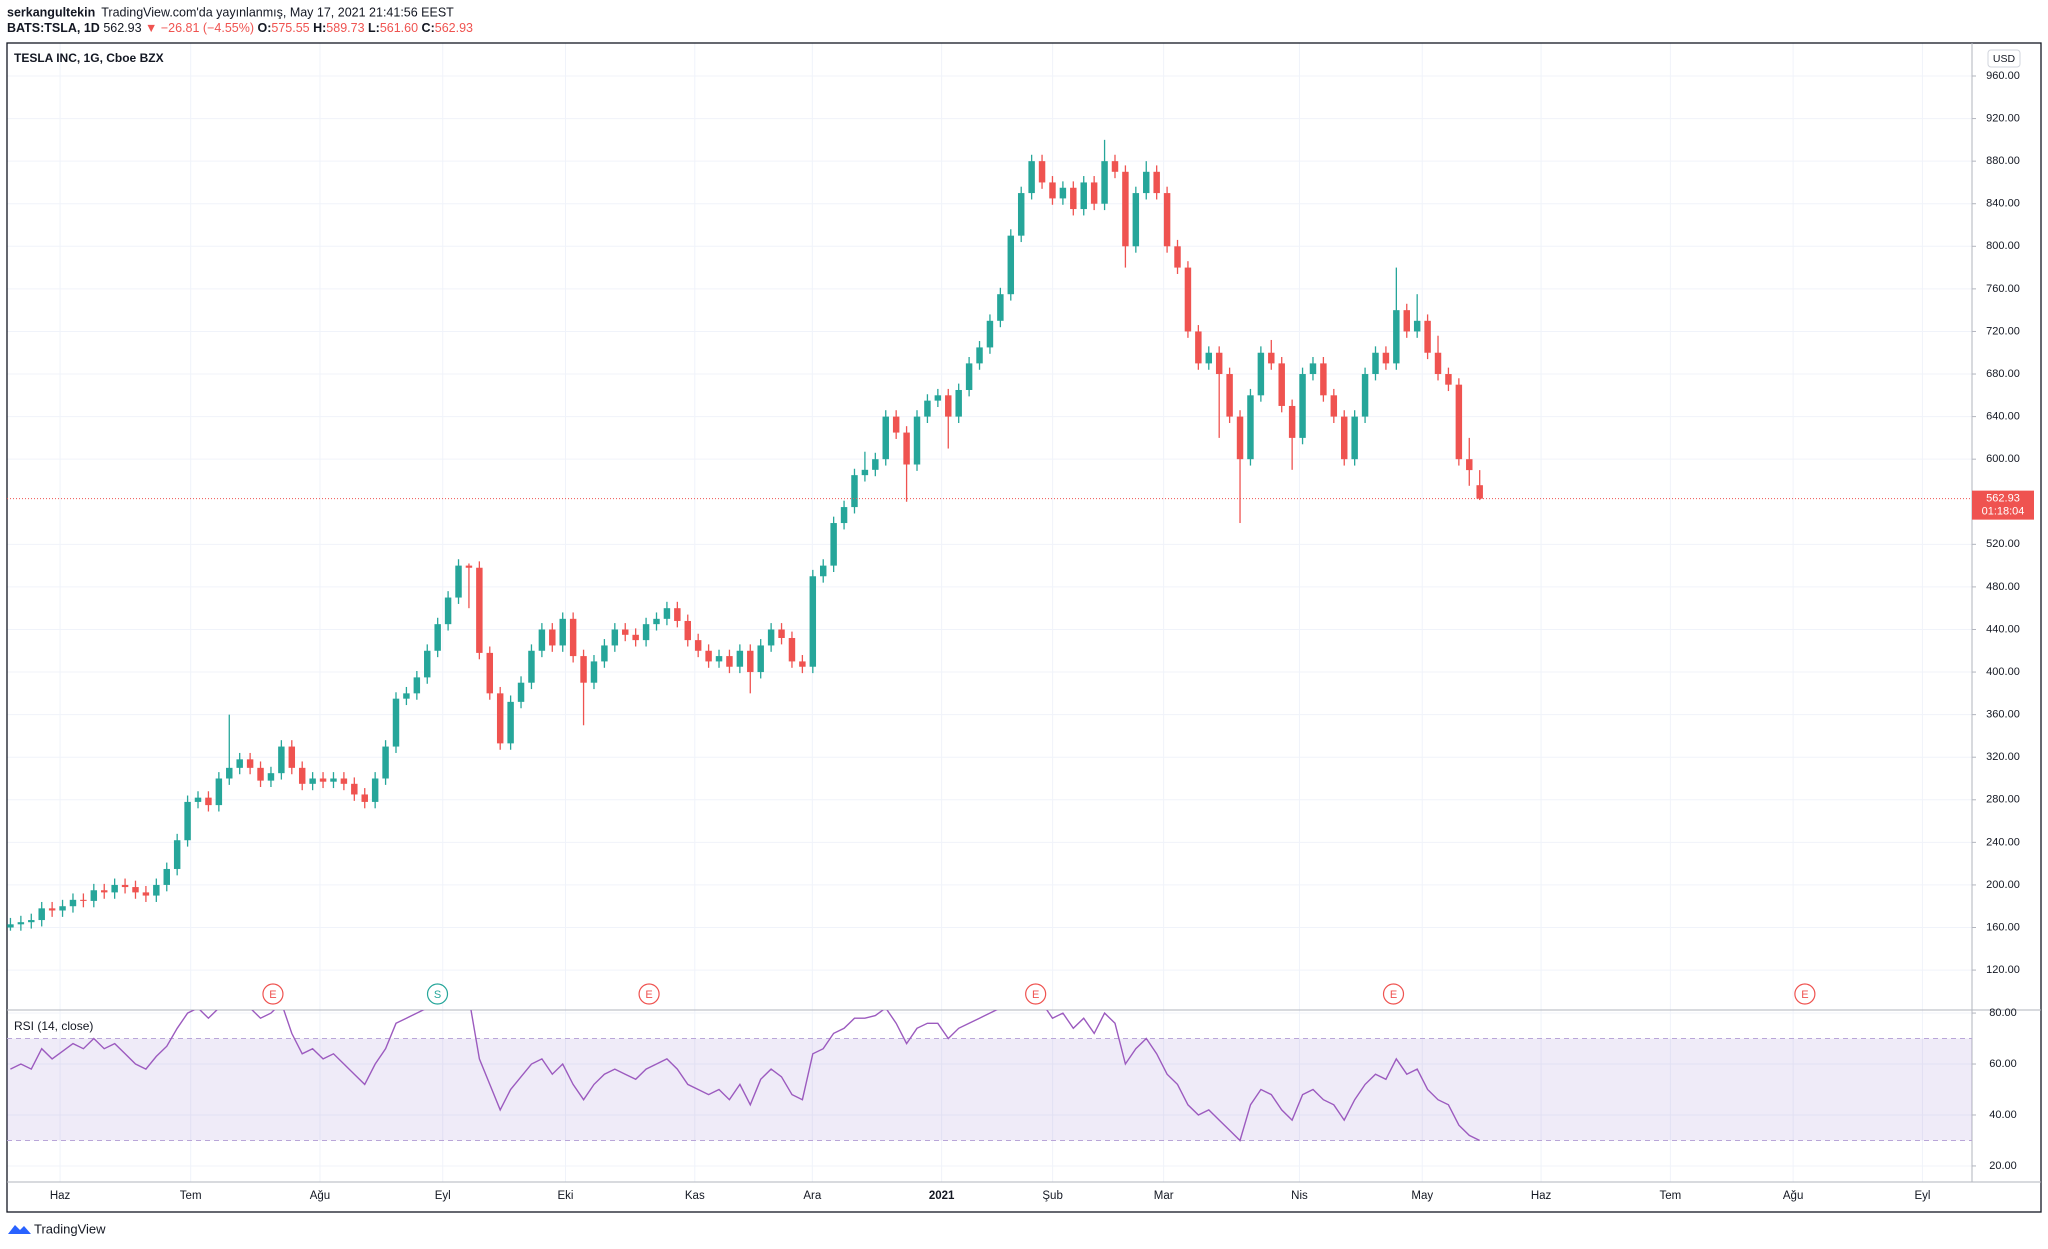  I want to click on ohlc-label: O:, so click(264, 28).